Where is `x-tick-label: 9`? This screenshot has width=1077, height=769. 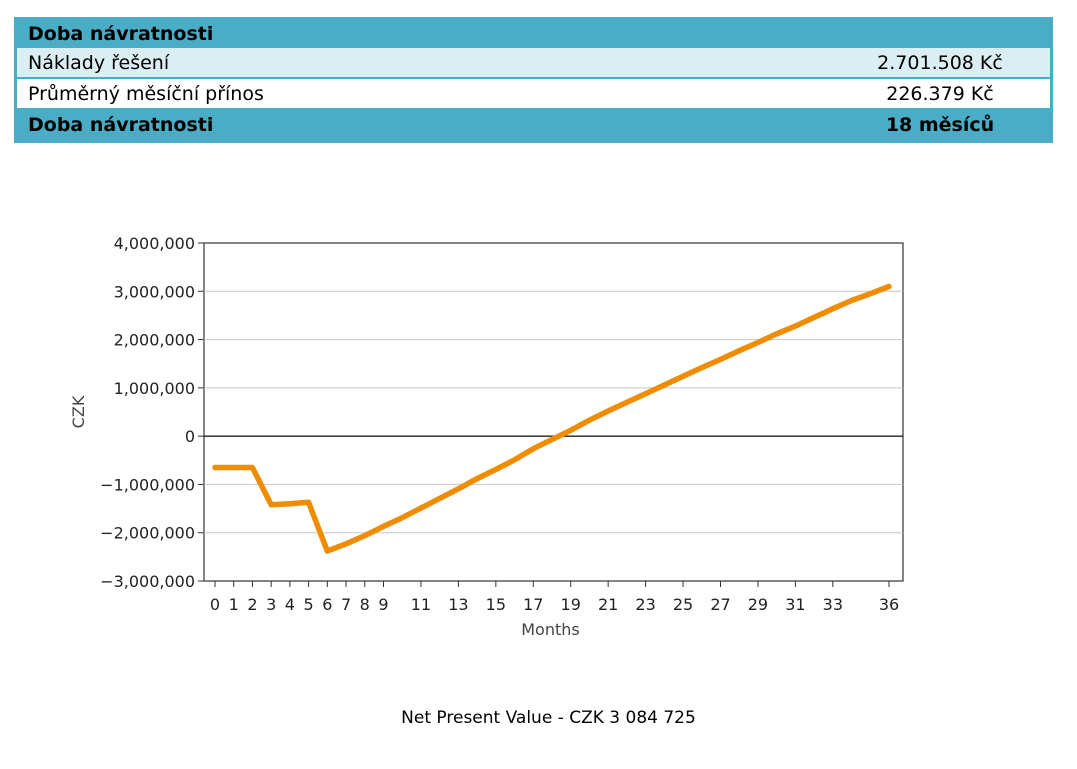
x-tick-label: 9 is located at coordinates (383, 604).